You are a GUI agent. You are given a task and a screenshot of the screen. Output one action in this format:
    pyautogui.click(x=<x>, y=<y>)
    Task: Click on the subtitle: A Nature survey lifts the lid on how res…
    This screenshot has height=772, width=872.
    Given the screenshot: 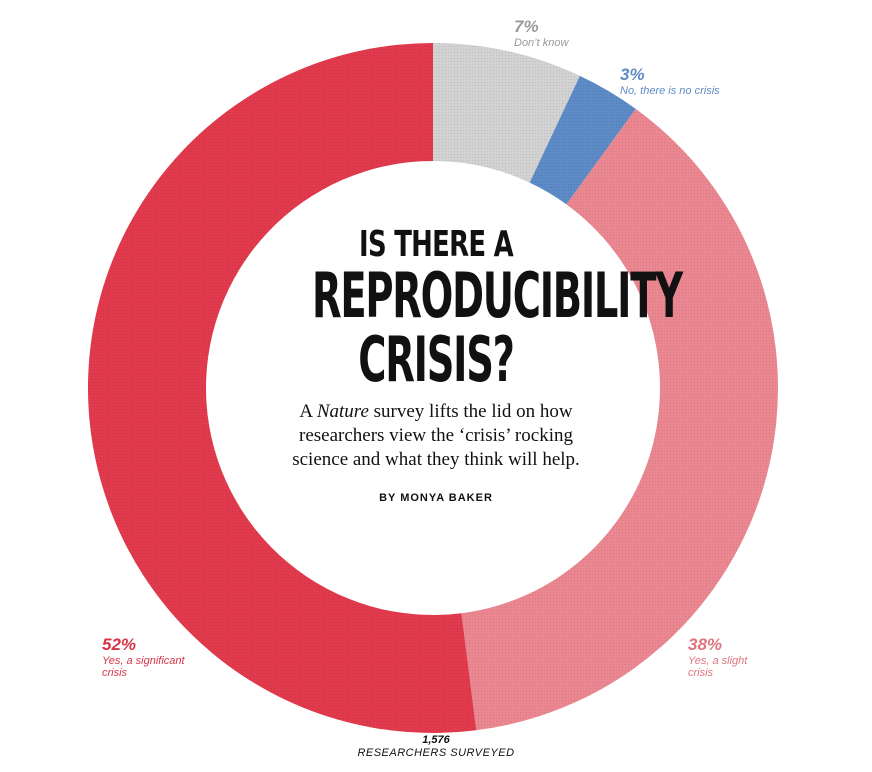 What is the action you would take?
    pyautogui.click(x=436, y=436)
    